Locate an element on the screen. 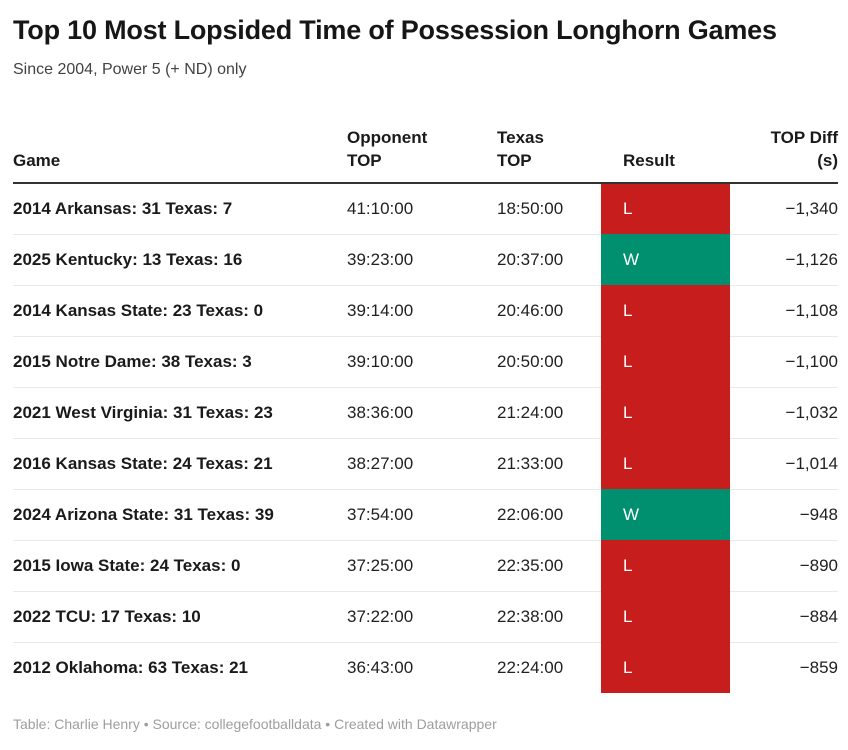 The height and width of the screenshot is (750, 848). opponent-top-cell: 38:36:00 is located at coordinates (422, 412).